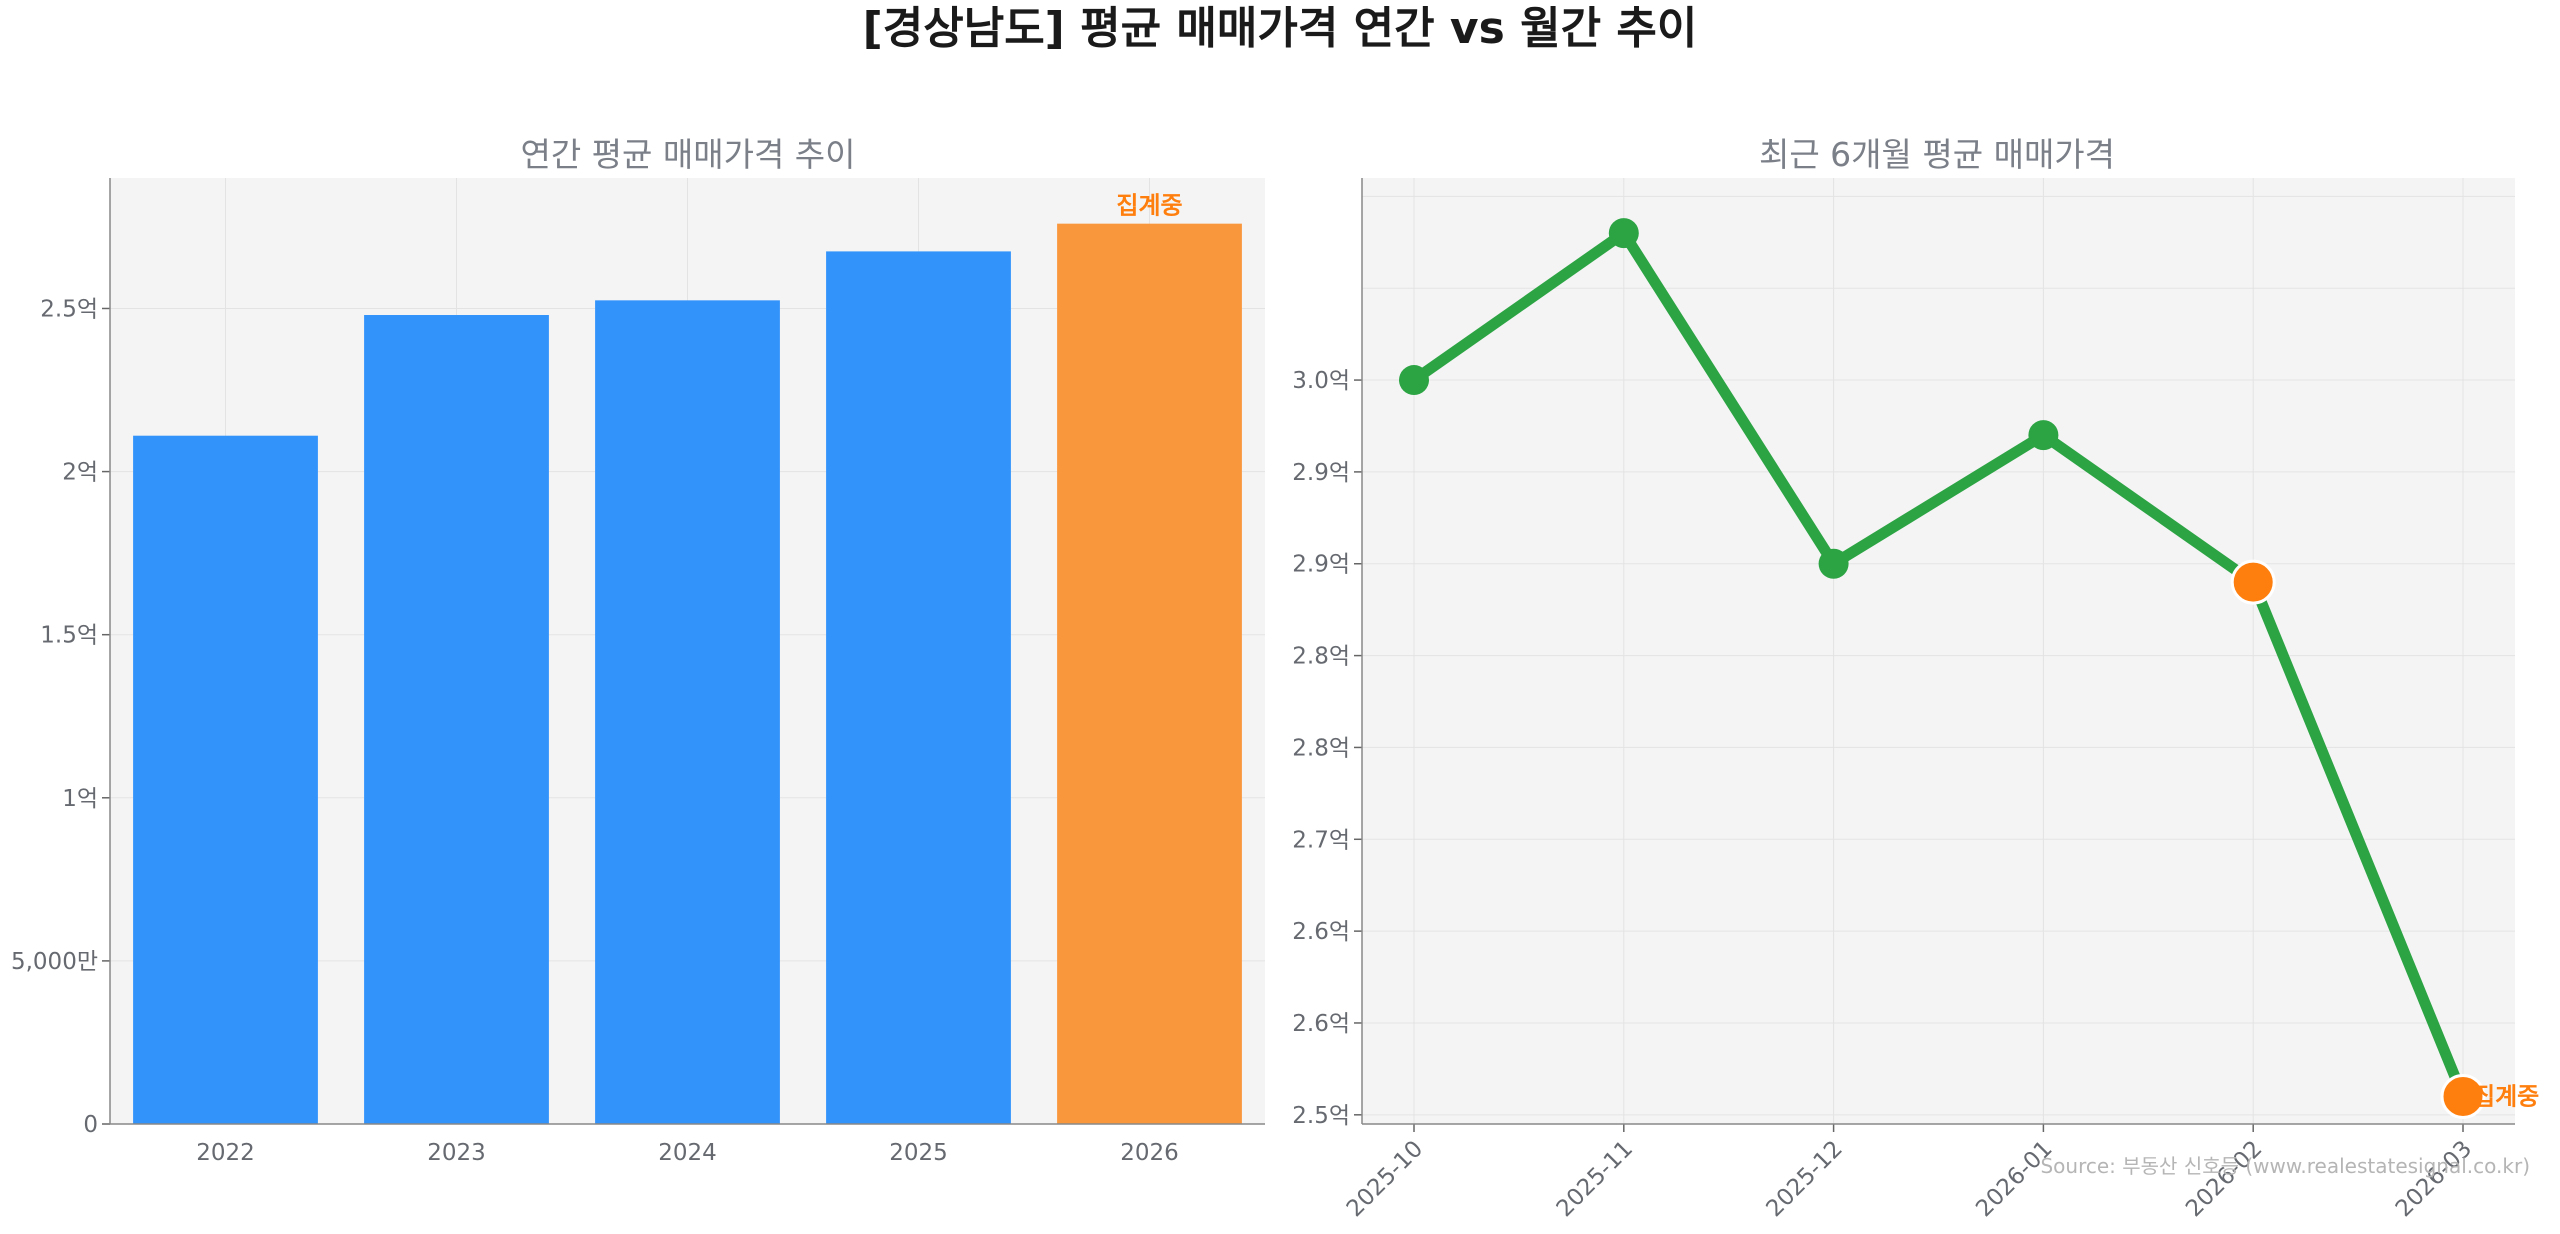 This screenshot has height=1234, width=2560. What do you see at coordinates (1595, 1179) in the screenshot?
I see `x-tick-label: 2025-11` at bounding box center [1595, 1179].